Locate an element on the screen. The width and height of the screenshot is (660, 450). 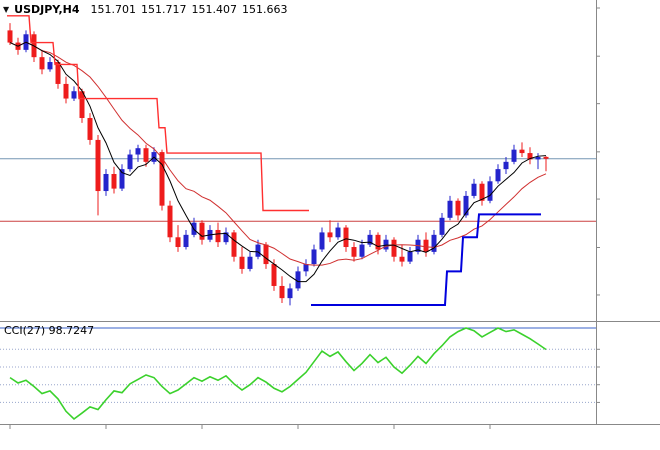
symbol-menu-icon: ▼ is located at coordinates (6, 9).